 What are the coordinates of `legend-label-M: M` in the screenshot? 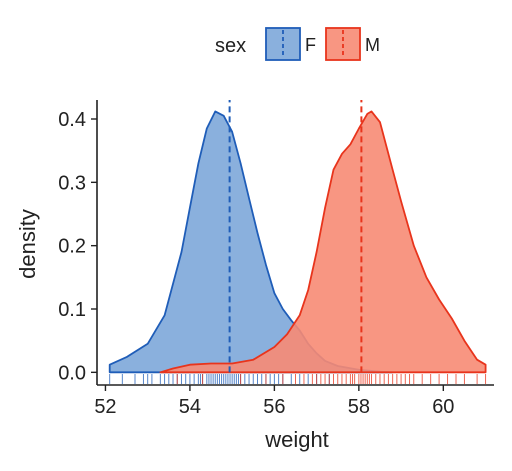 It's located at (372, 45).